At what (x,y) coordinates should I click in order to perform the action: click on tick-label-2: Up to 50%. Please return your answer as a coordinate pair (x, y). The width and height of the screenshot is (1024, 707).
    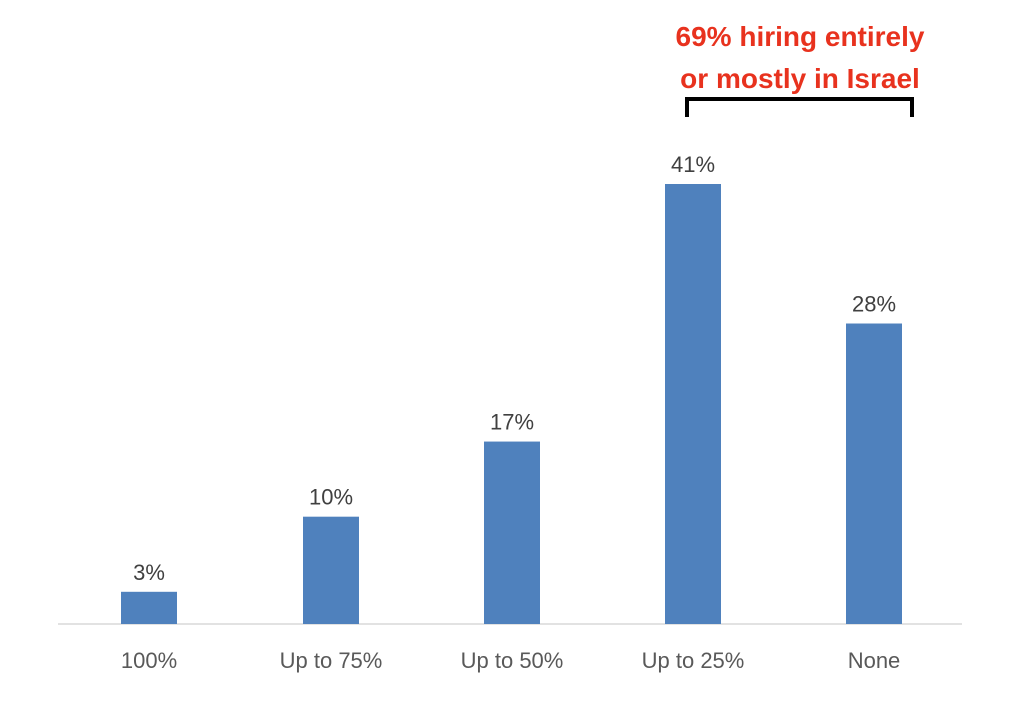
    Looking at the image, I should click on (512, 660).